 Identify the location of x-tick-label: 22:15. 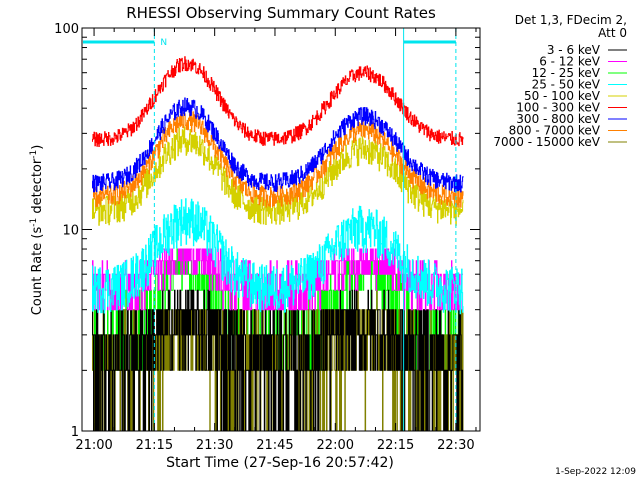
(395, 445).